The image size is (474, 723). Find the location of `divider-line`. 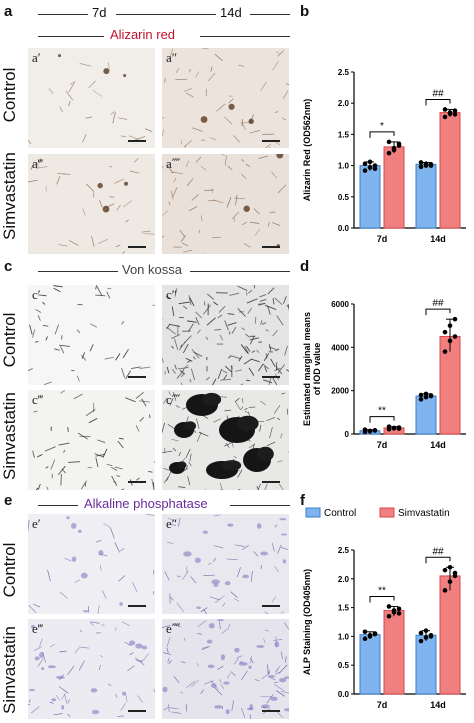

divider-line is located at coordinates (58, 505).